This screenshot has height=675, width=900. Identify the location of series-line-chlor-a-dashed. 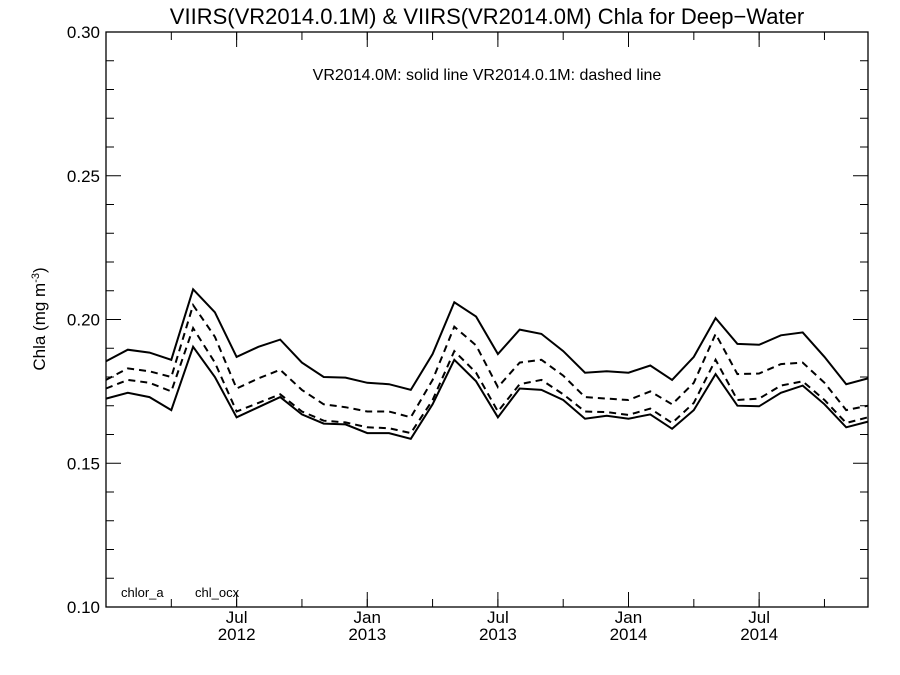
(487, 360).